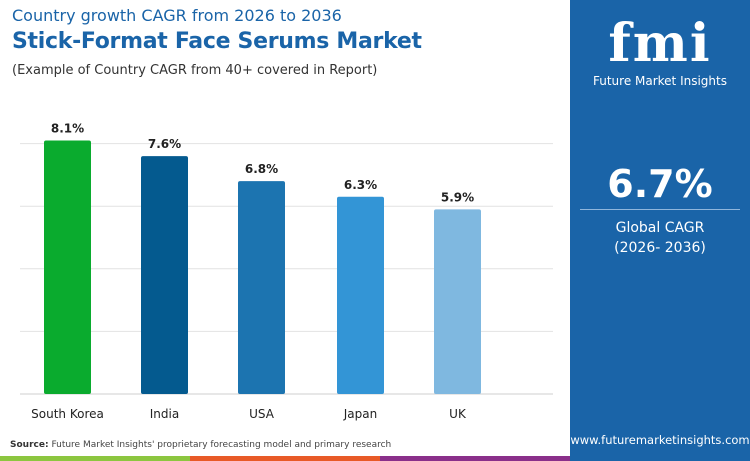 This screenshot has height=461, width=750. Describe the element at coordinates (67, 414) in the screenshot. I see `x-tick-label: South Korea` at that location.